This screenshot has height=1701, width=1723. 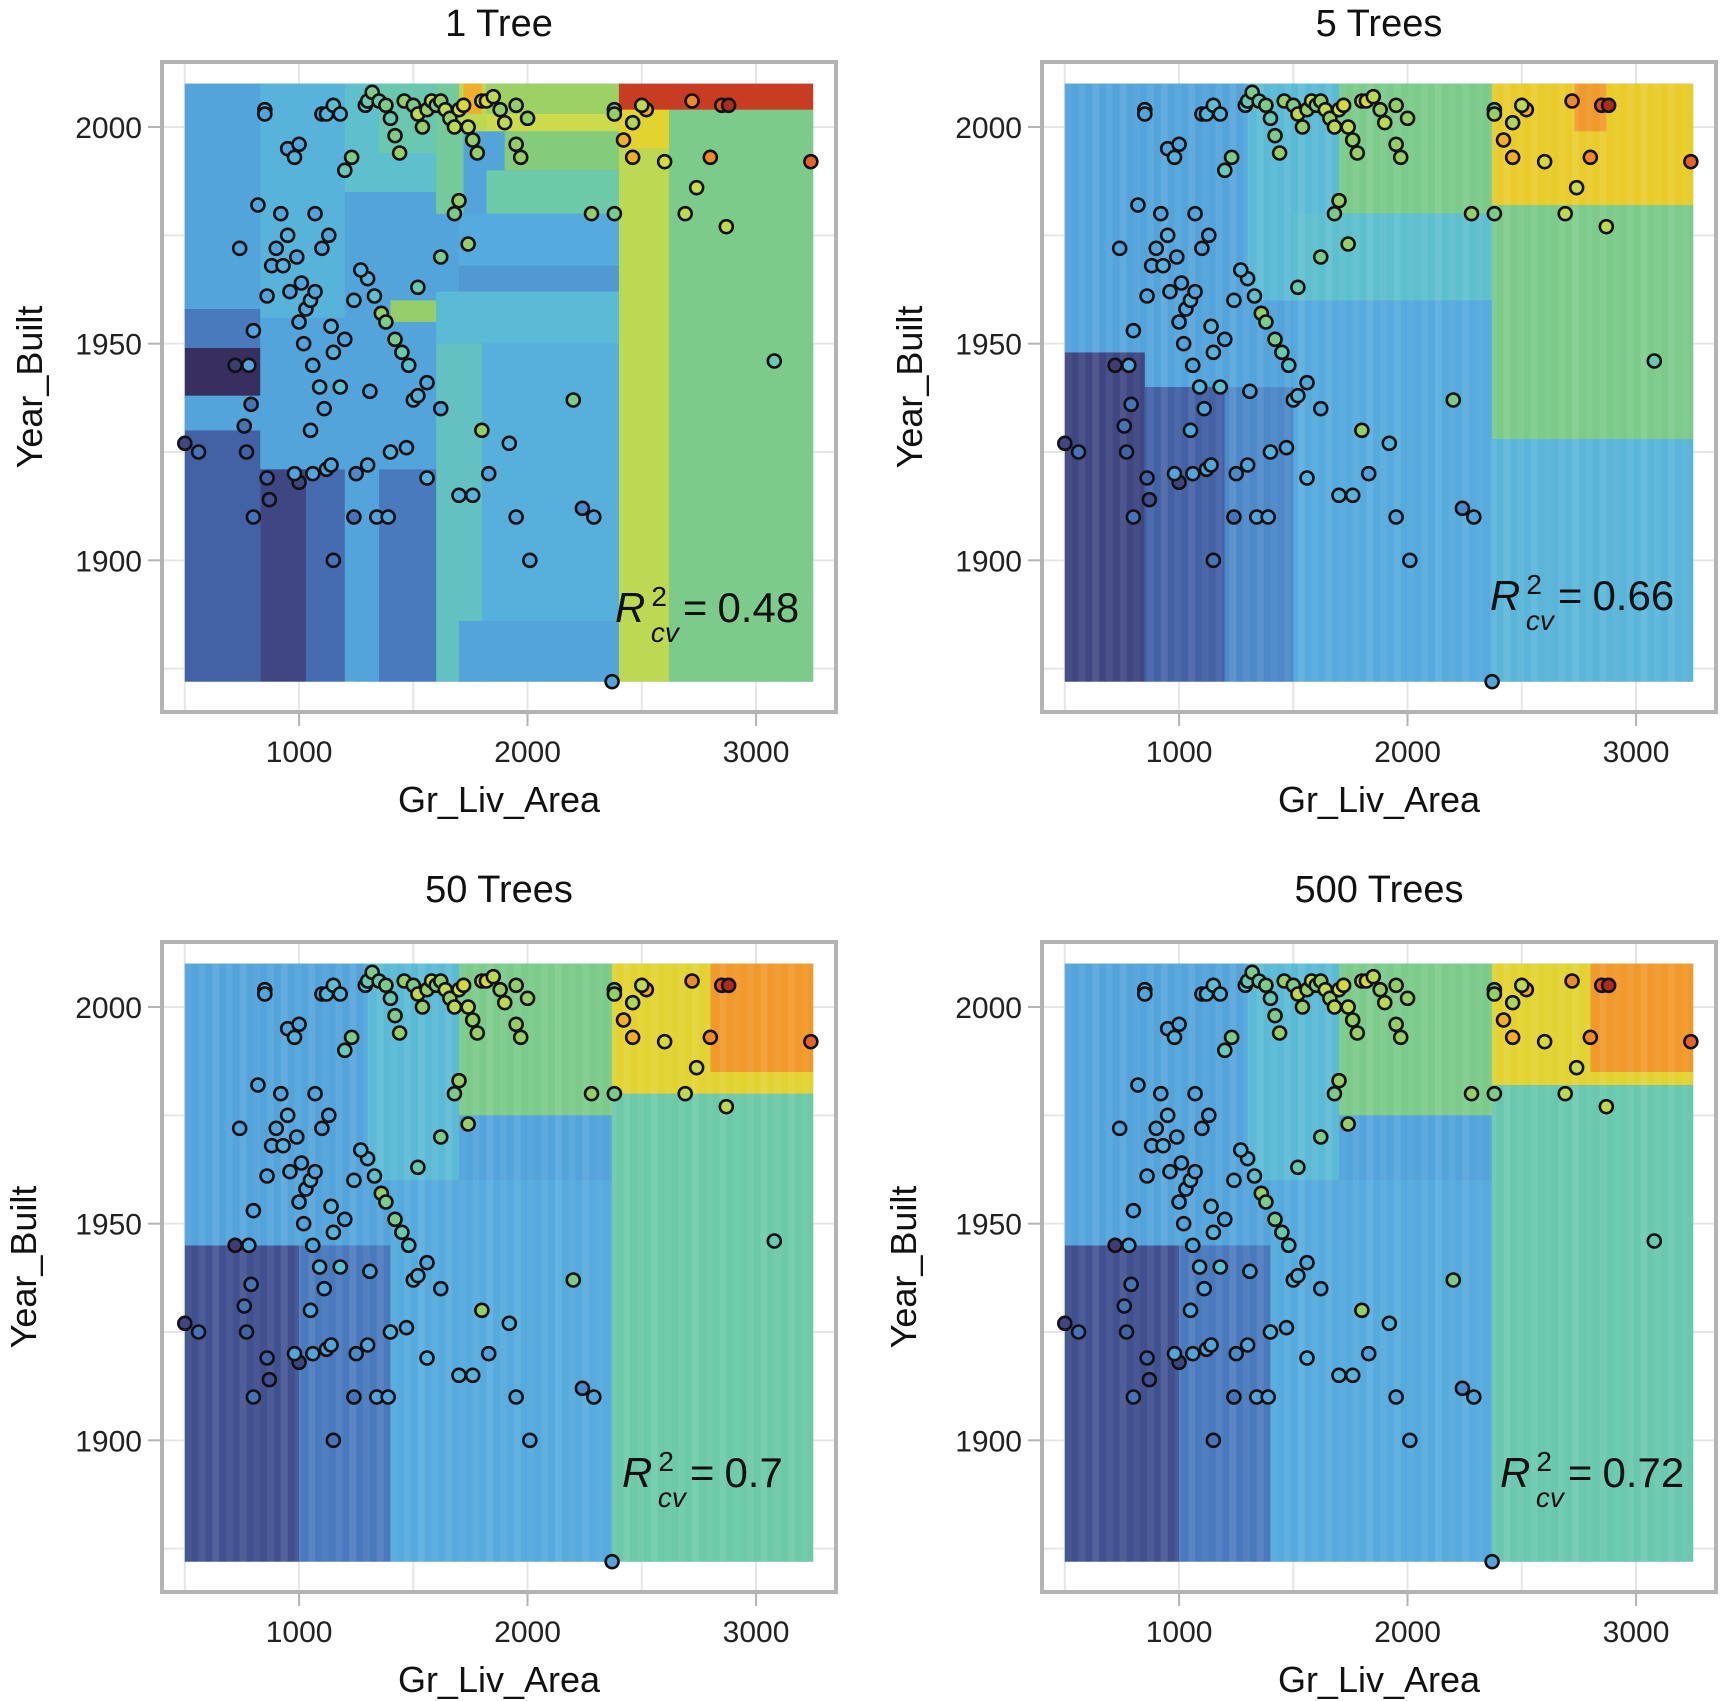 What do you see at coordinates (1378, 1267) in the screenshot?
I see `data-points` at bounding box center [1378, 1267].